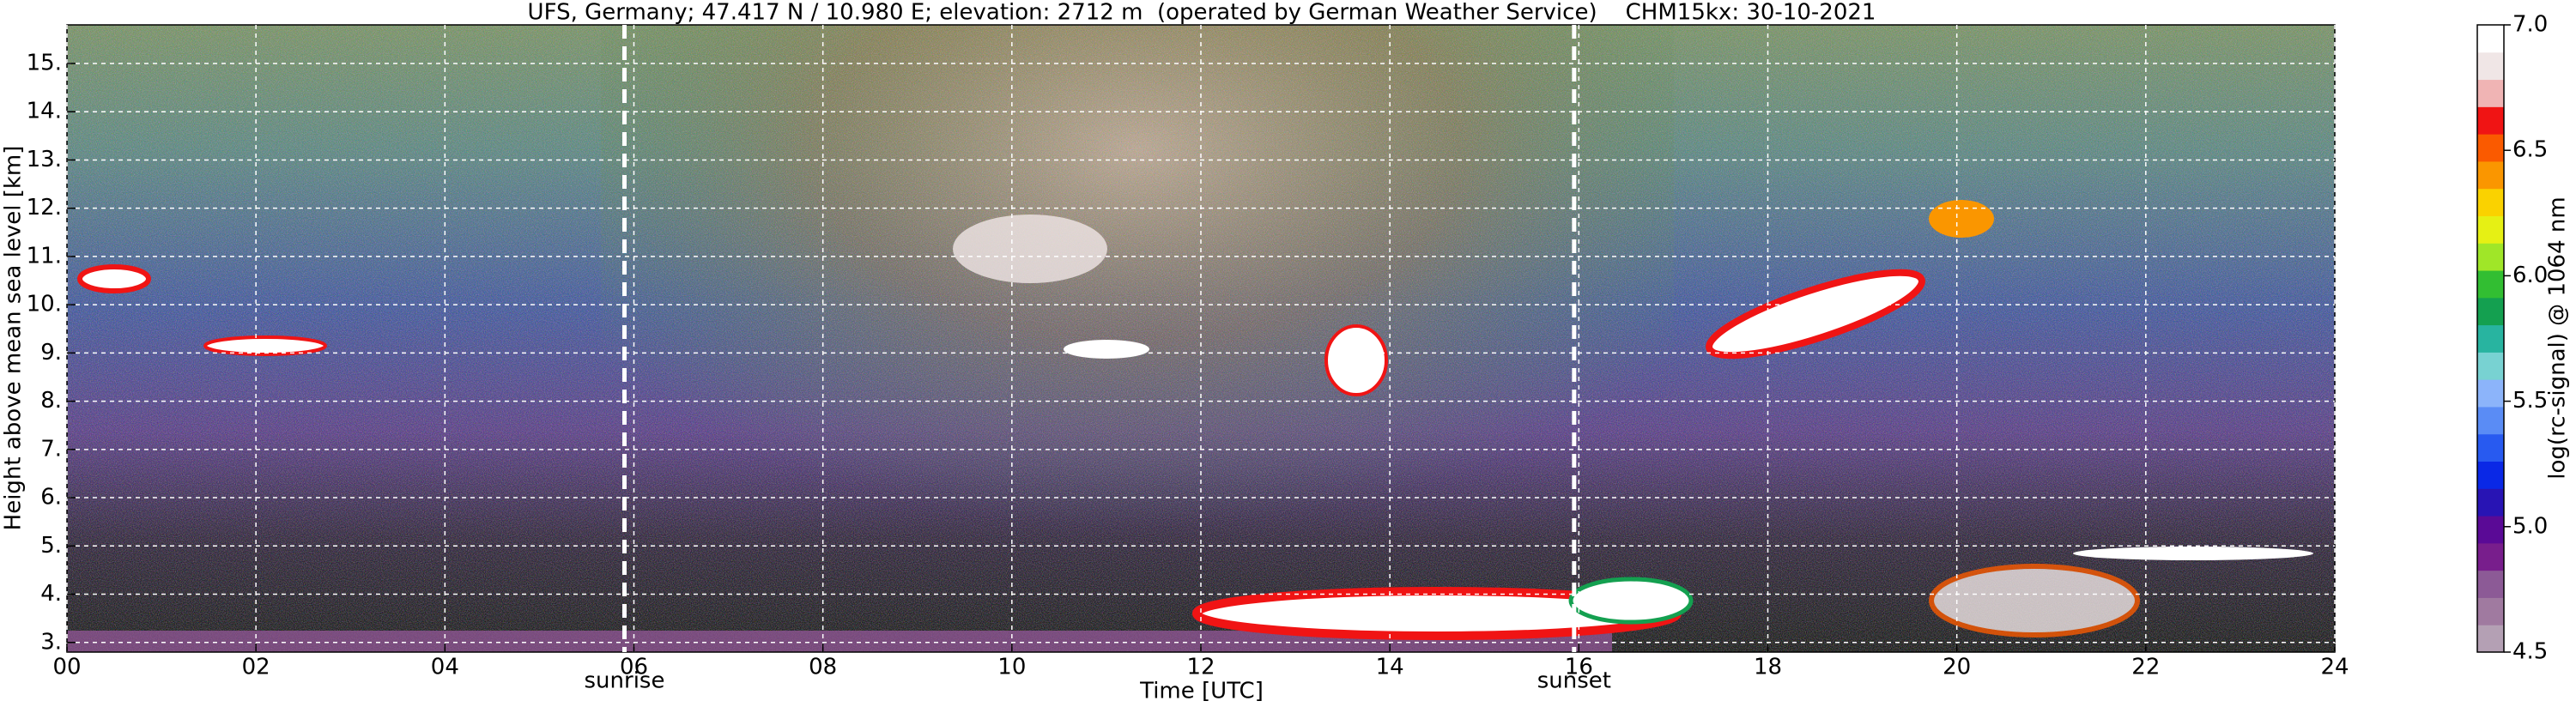 This screenshot has width=2576, height=707. I want to click on y-tick-label: 7., so click(51, 449).